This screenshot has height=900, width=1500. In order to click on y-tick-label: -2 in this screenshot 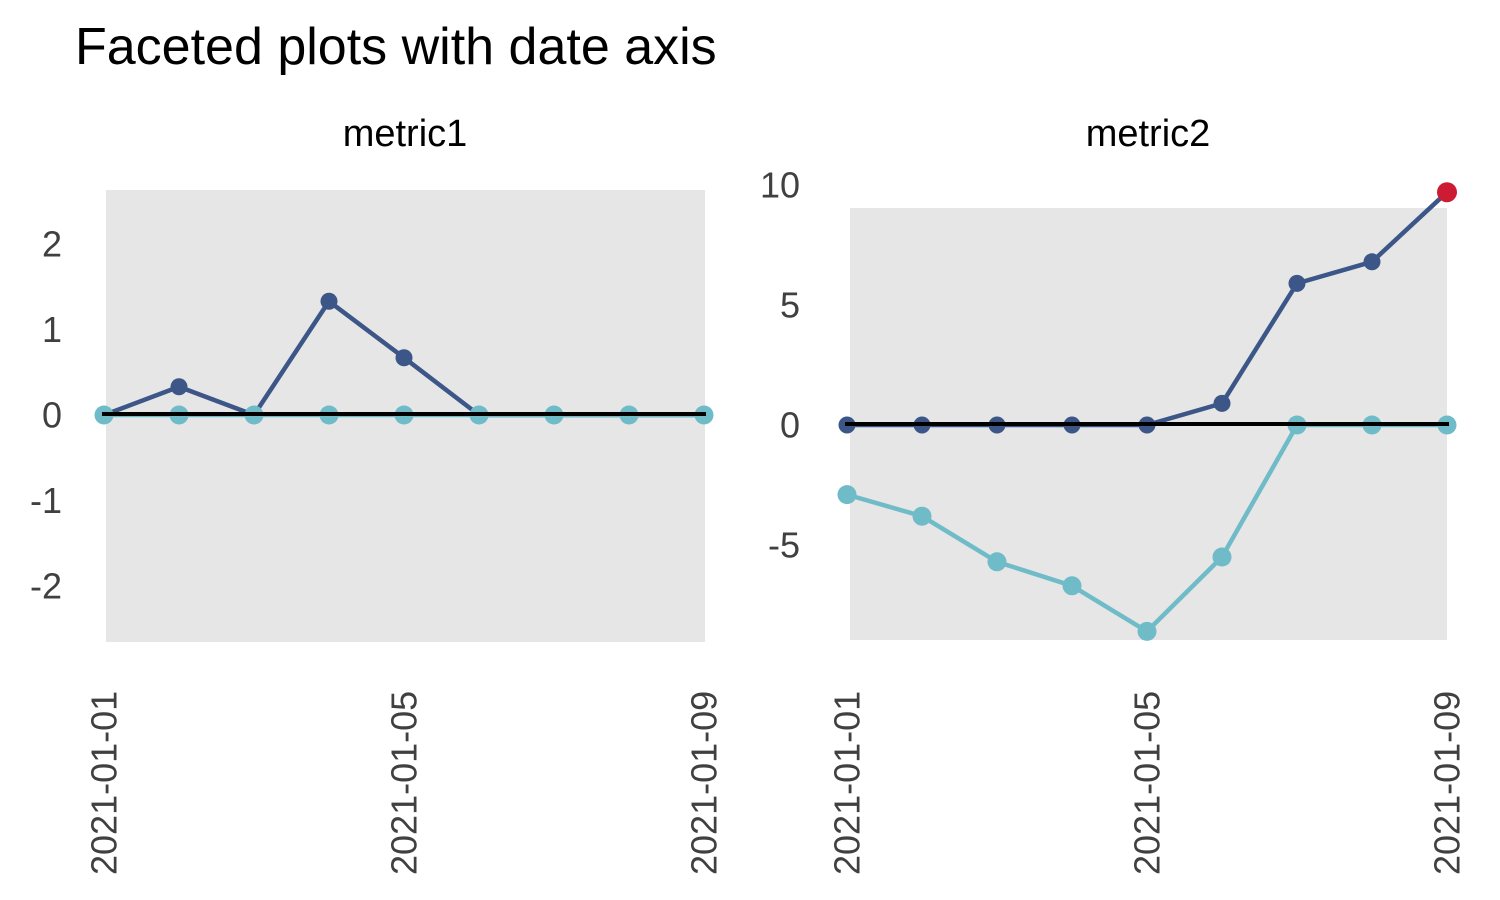, I will do `click(46, 586)`.